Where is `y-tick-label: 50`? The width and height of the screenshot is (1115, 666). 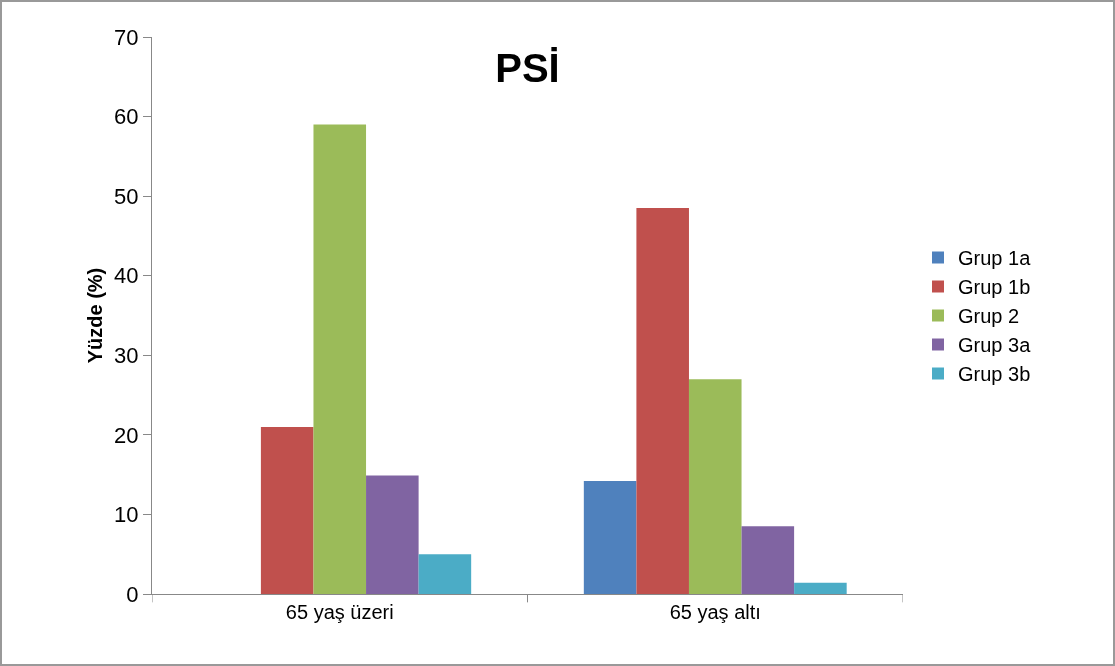 y-tick-label: 50 is located at coordinates (126, 196).